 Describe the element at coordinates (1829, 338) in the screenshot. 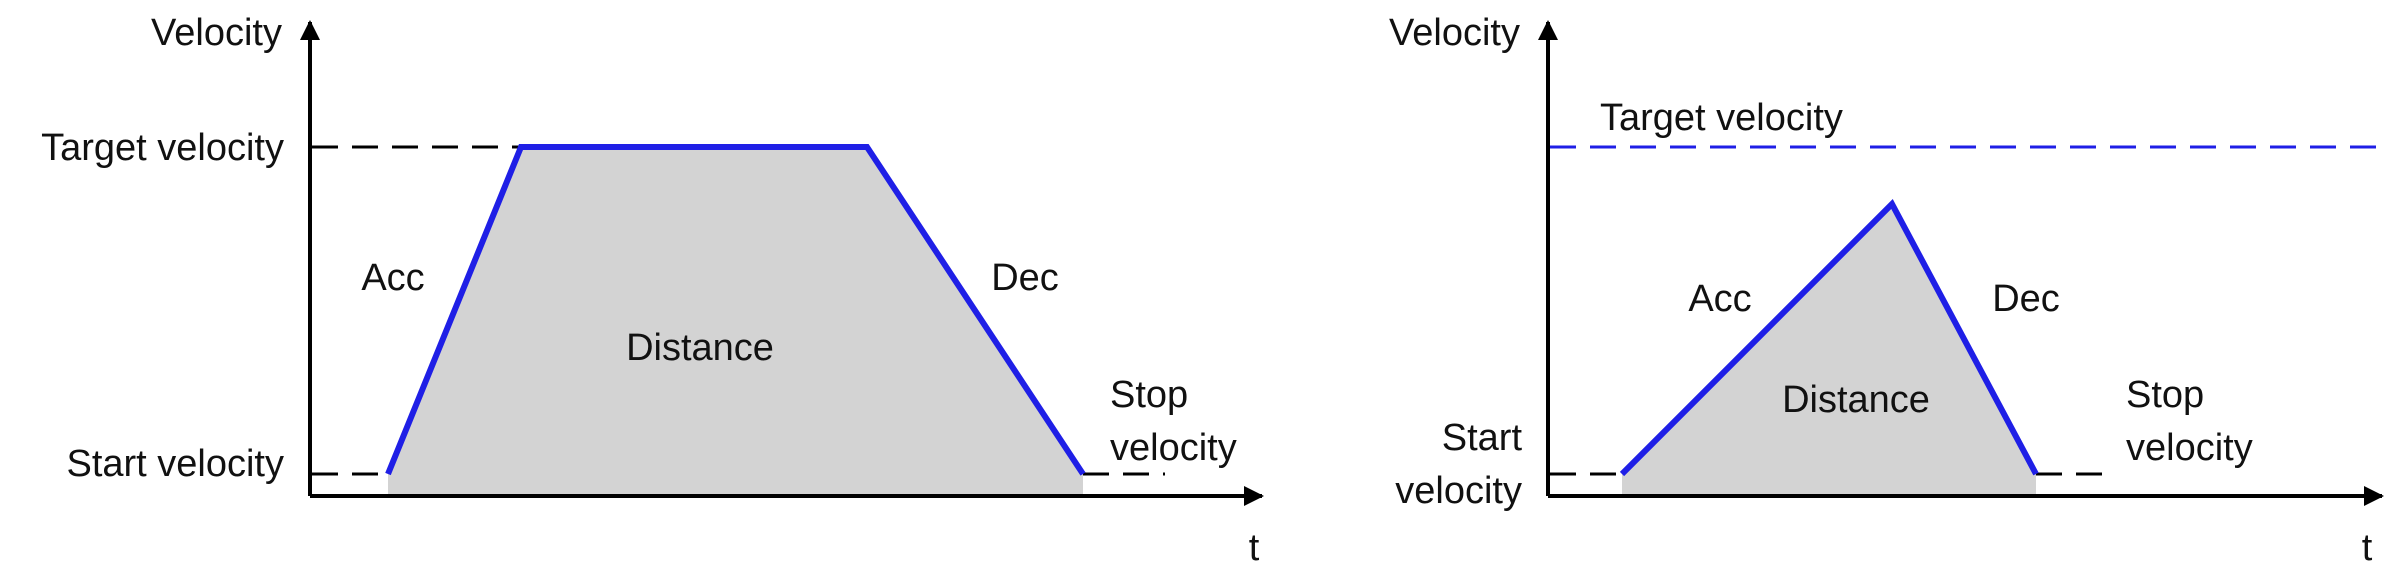

I see `velocity-profile-line` at that location.